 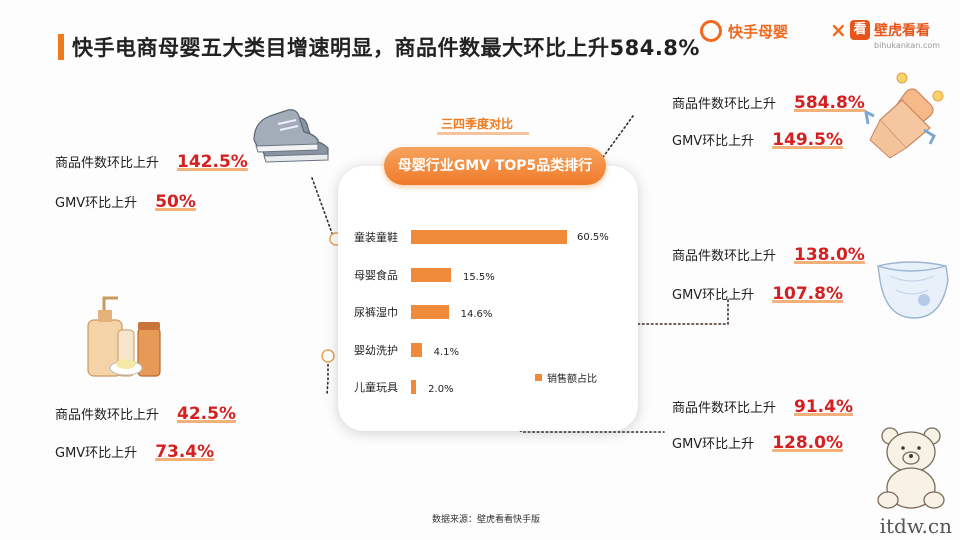 I want to click on connector-node-toiletries, so click(x=328, y=356).